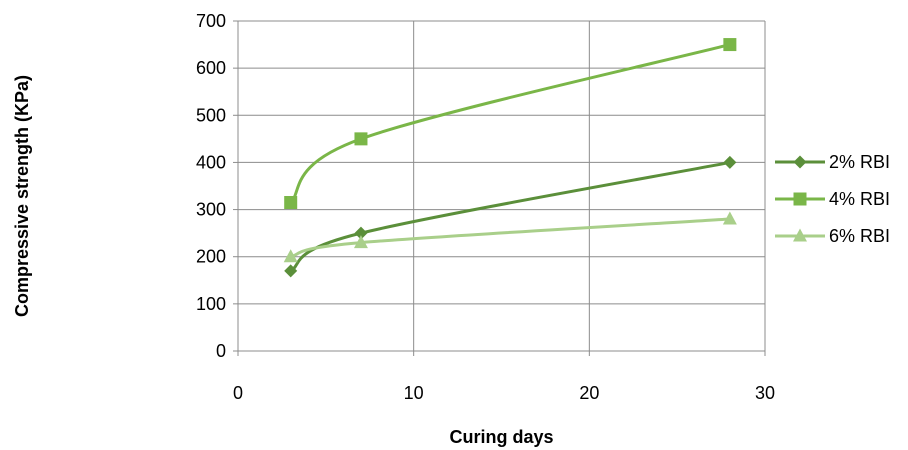 The image size is (908, 450). Describe the element at coordinates (211, 21) in the screenshot. I see `y-tick-label: 700` at that location.